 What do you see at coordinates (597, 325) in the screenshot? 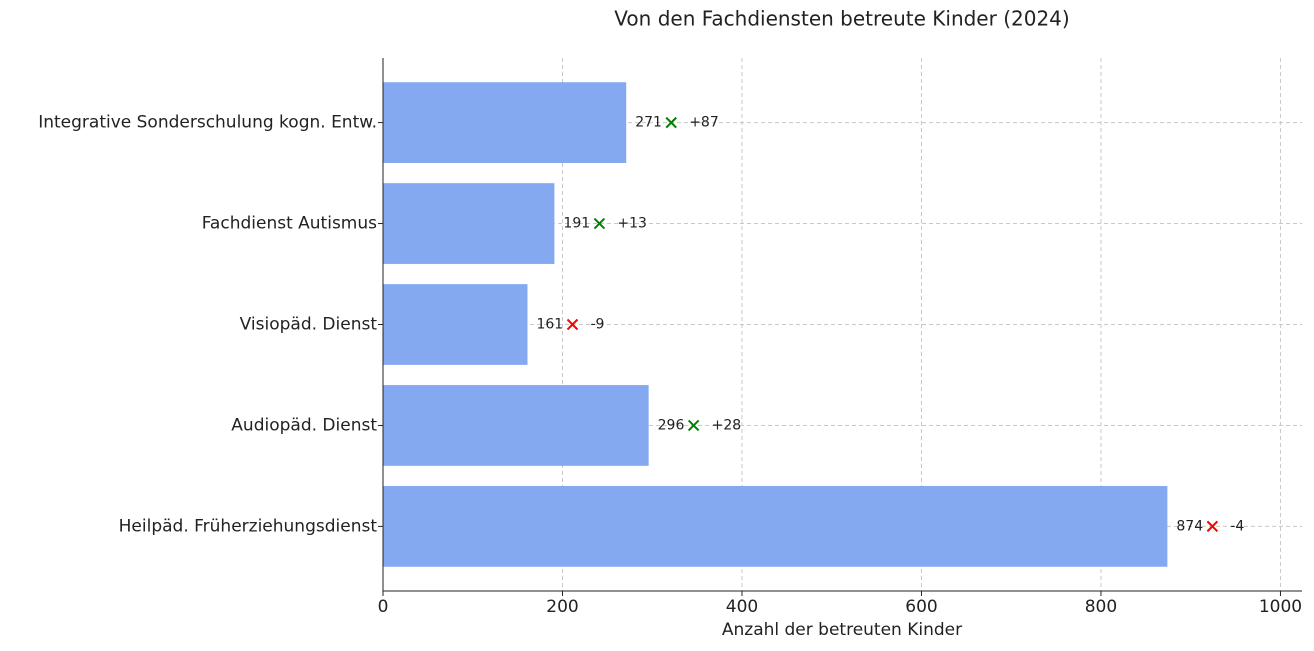
I see `change-label: -9` at bounding box center [597, 325].